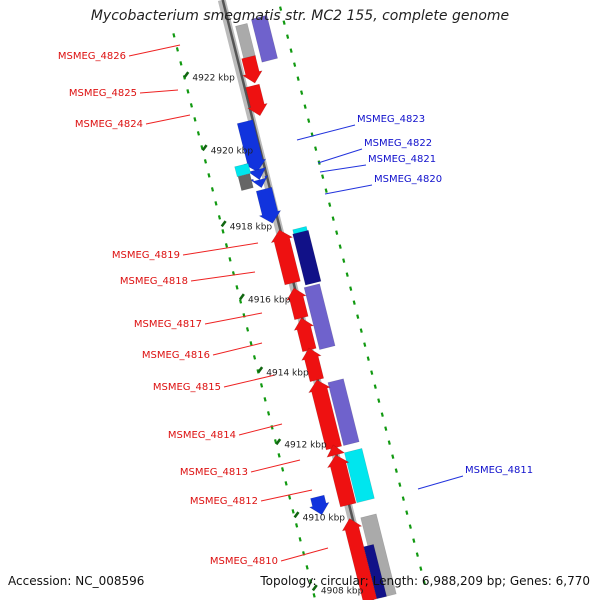 The width and height of the screenshot is (600, 600). I want to click on gene-label-left: MSMEG_4824, so click(109, 124).